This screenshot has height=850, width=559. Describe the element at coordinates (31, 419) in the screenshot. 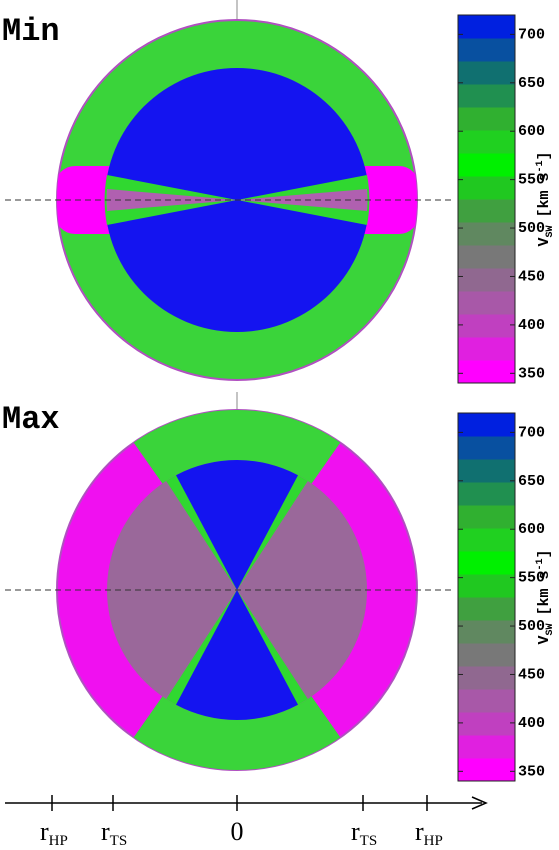

I see `panel-title: Max` at that location.